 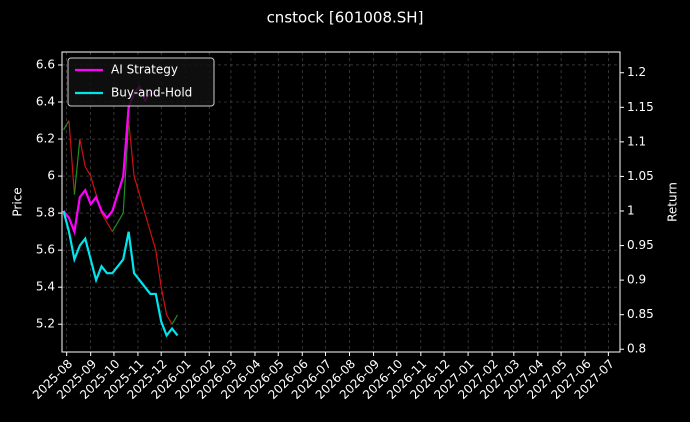 What do you see at coordinates (120, 274) in the screenshot?
I see `series-line` at bounding box center [120, 274].